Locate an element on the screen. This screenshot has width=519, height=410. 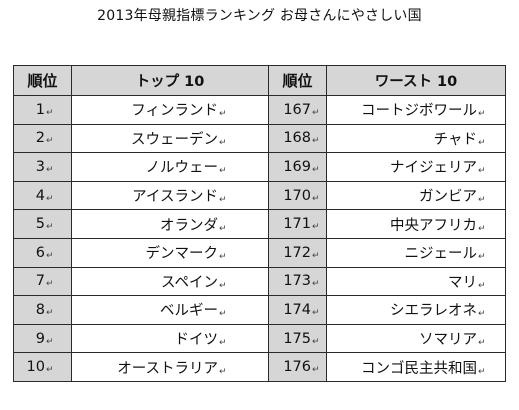
top-rank-cell: 8↵ is located at coordinates (42, 310).